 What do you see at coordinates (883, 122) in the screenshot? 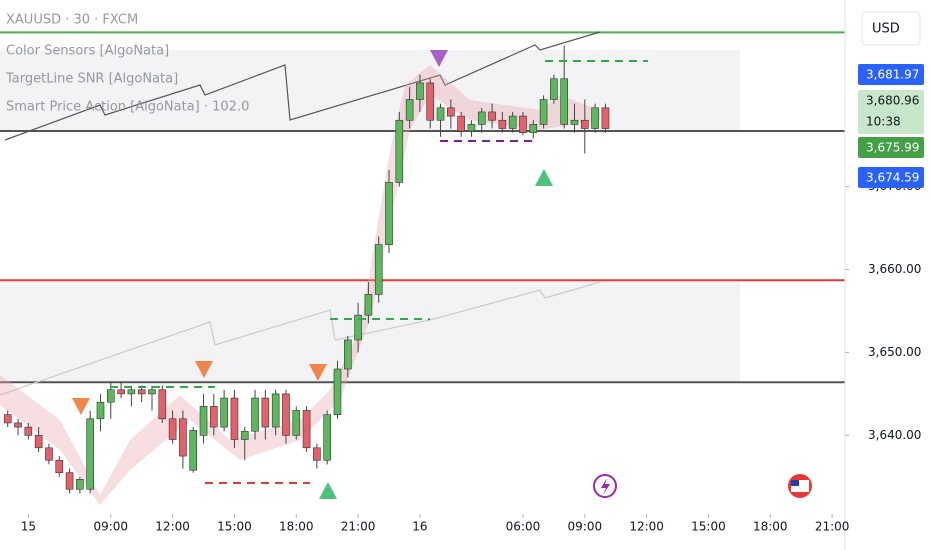
I see `countdown: 10:38` at bounding box center [883, 122].